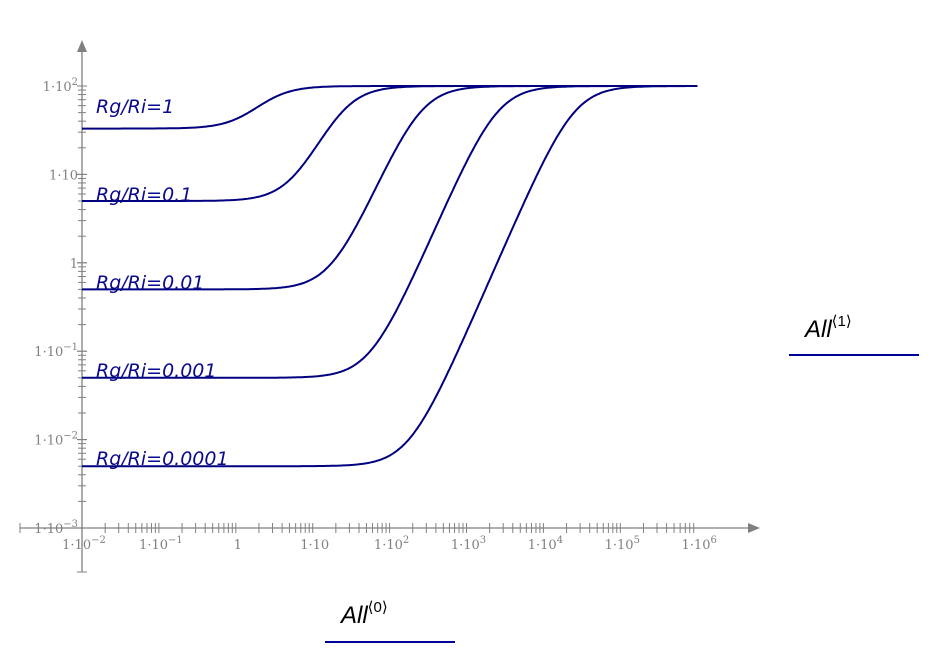 This screenshot has height=657, width=949. I want to click on curve-label: Rg/Ri=0.001, so click(156, 371).